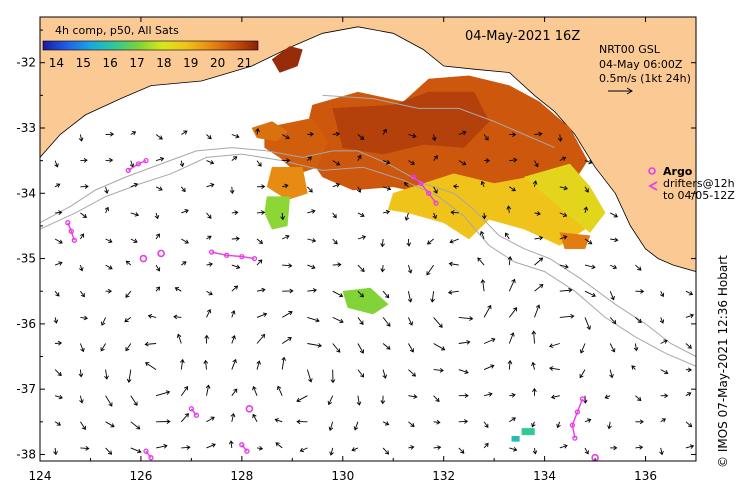  Describe the element at coordinates (26, 259) in the screenshot. I see `lat-tick-label: -35` at that location.